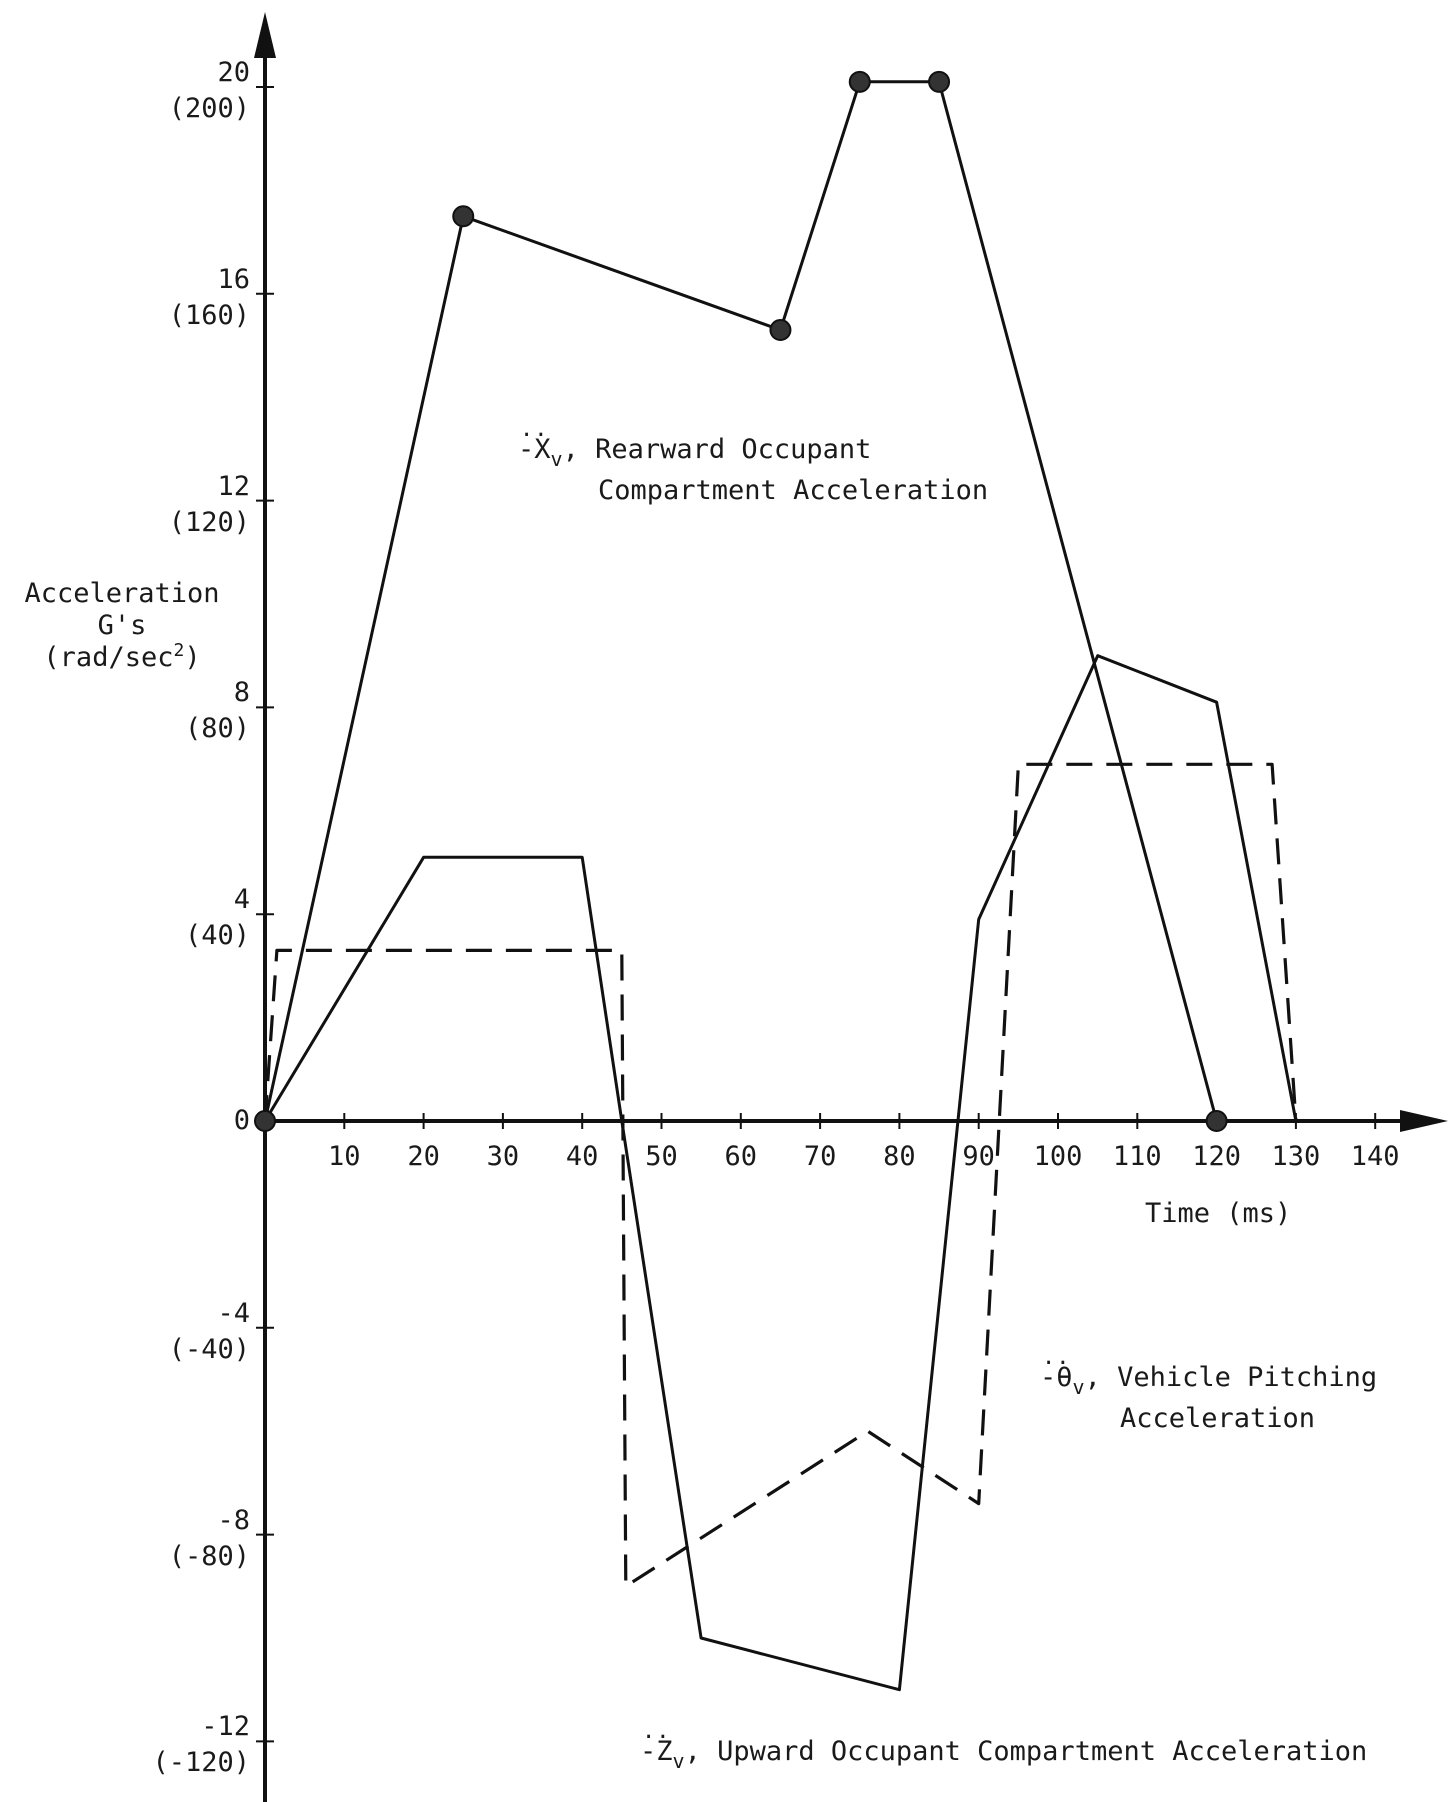  Describe the element at coordinates (1296, 1156) in the screenshot. I see `x-tick-label: 130` at that location.